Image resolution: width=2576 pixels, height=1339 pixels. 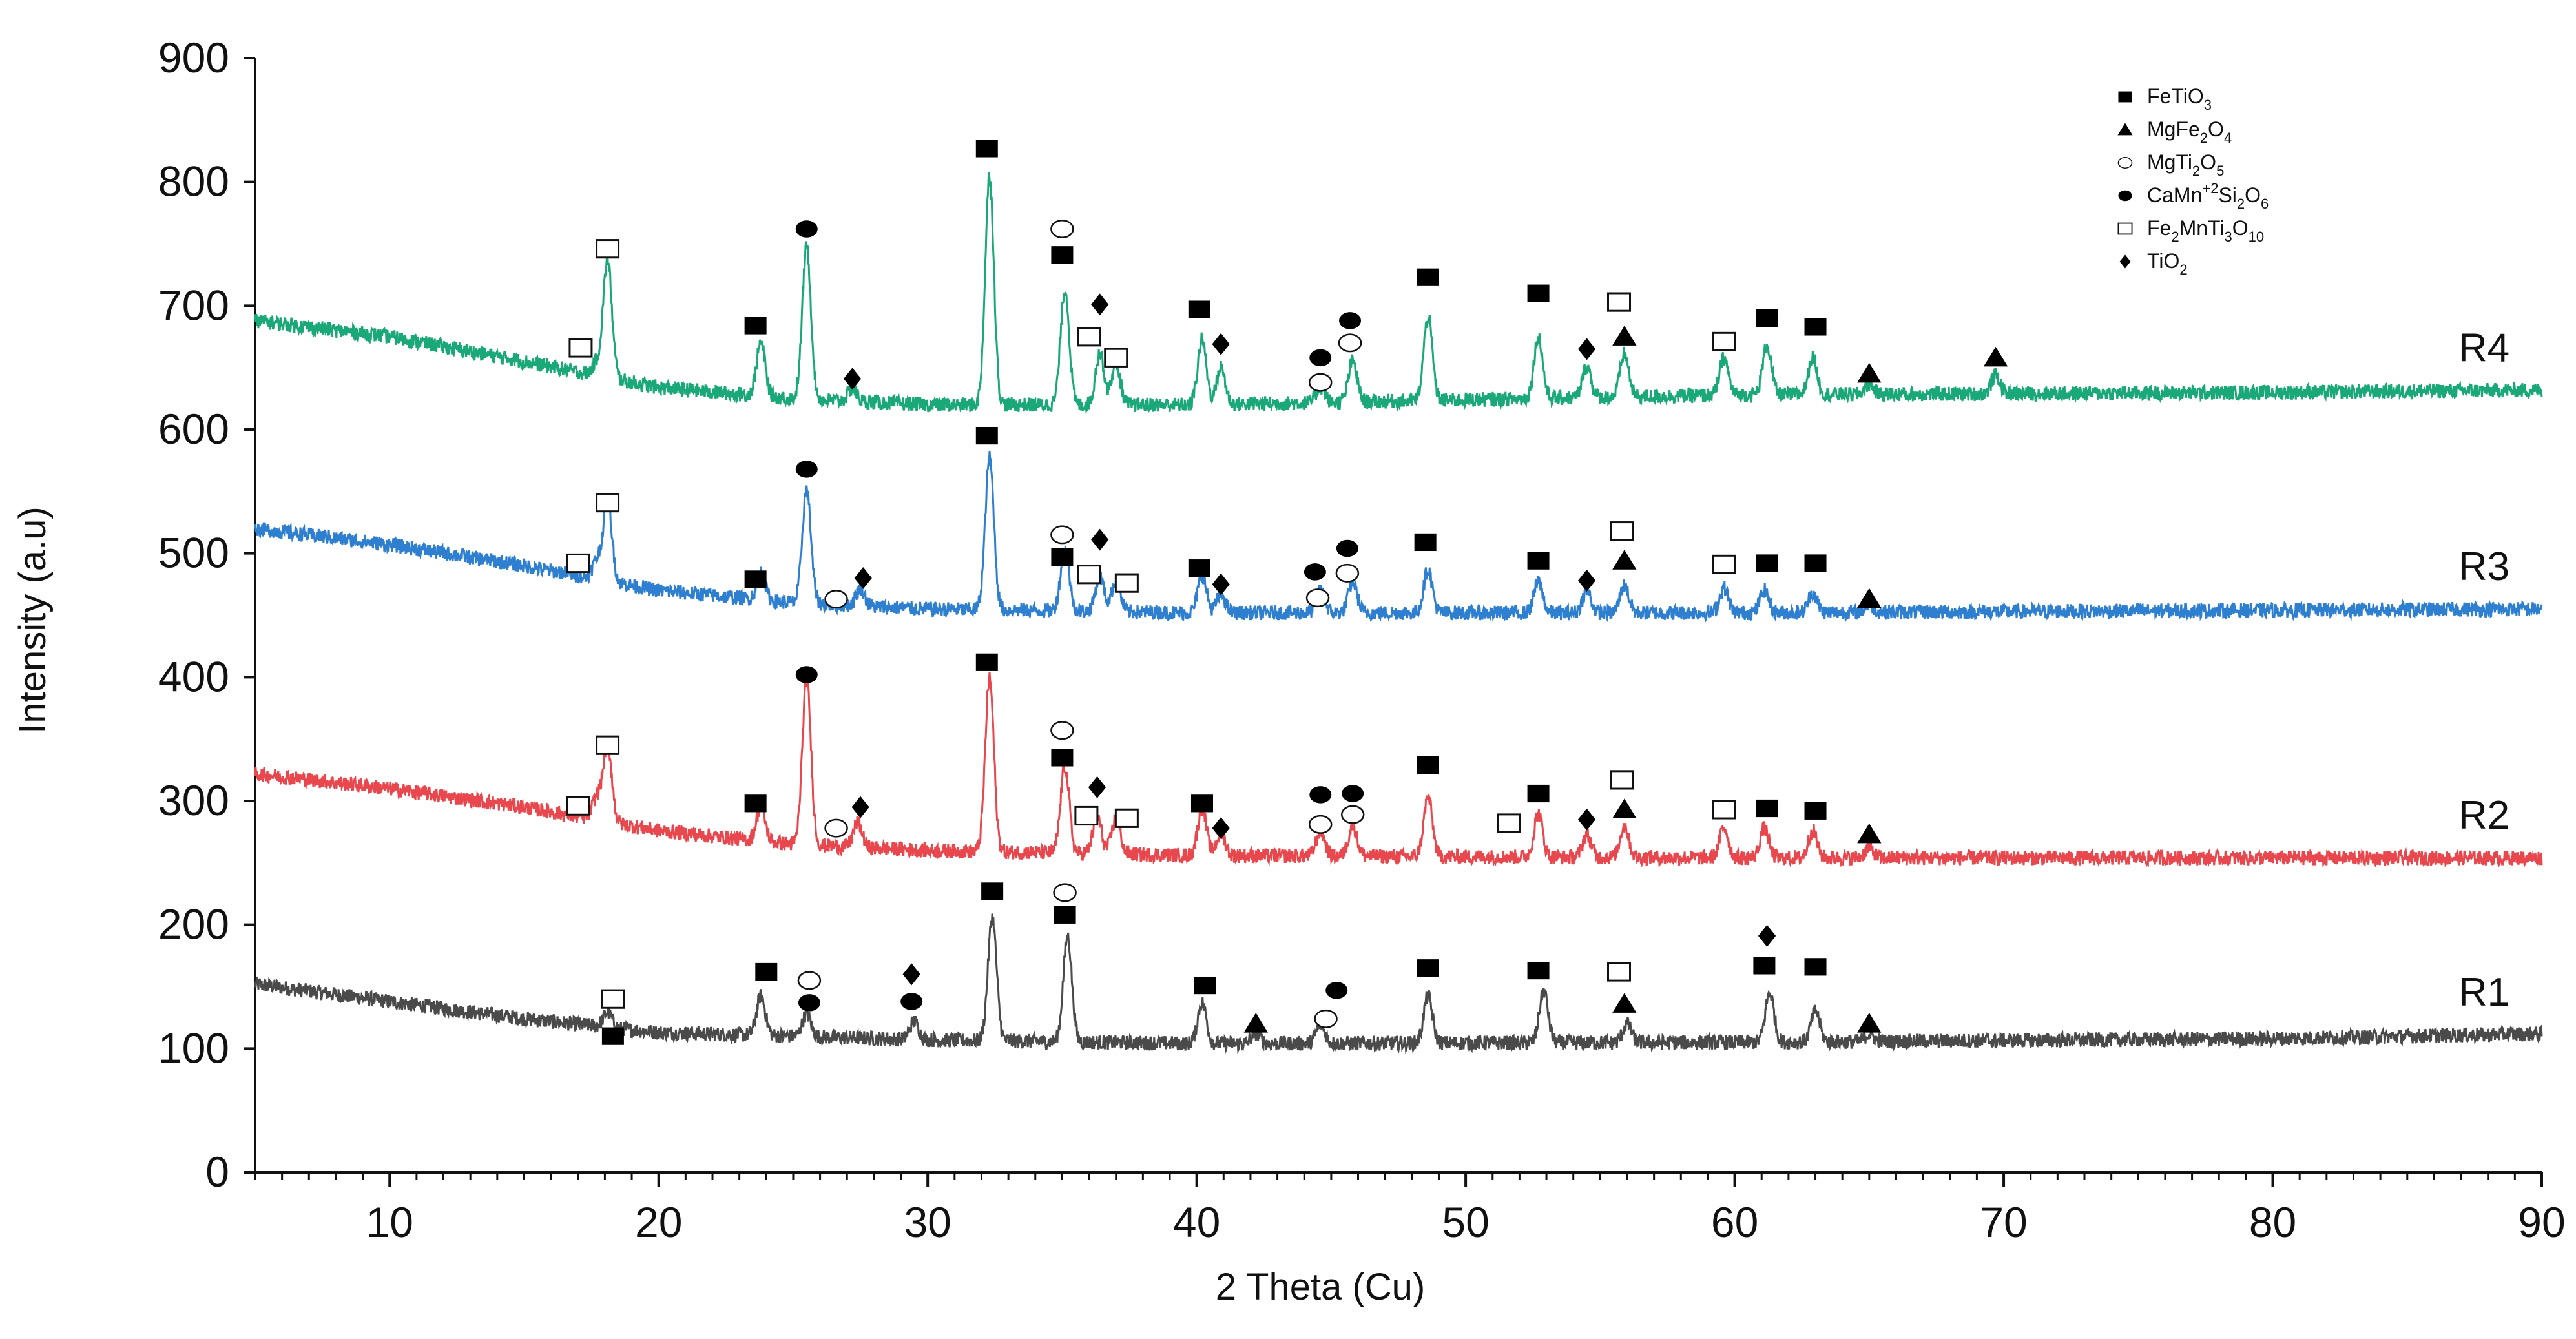 I want to click on legend-item-open-circle: MgTi2O5, so click(x=2170, y=165).